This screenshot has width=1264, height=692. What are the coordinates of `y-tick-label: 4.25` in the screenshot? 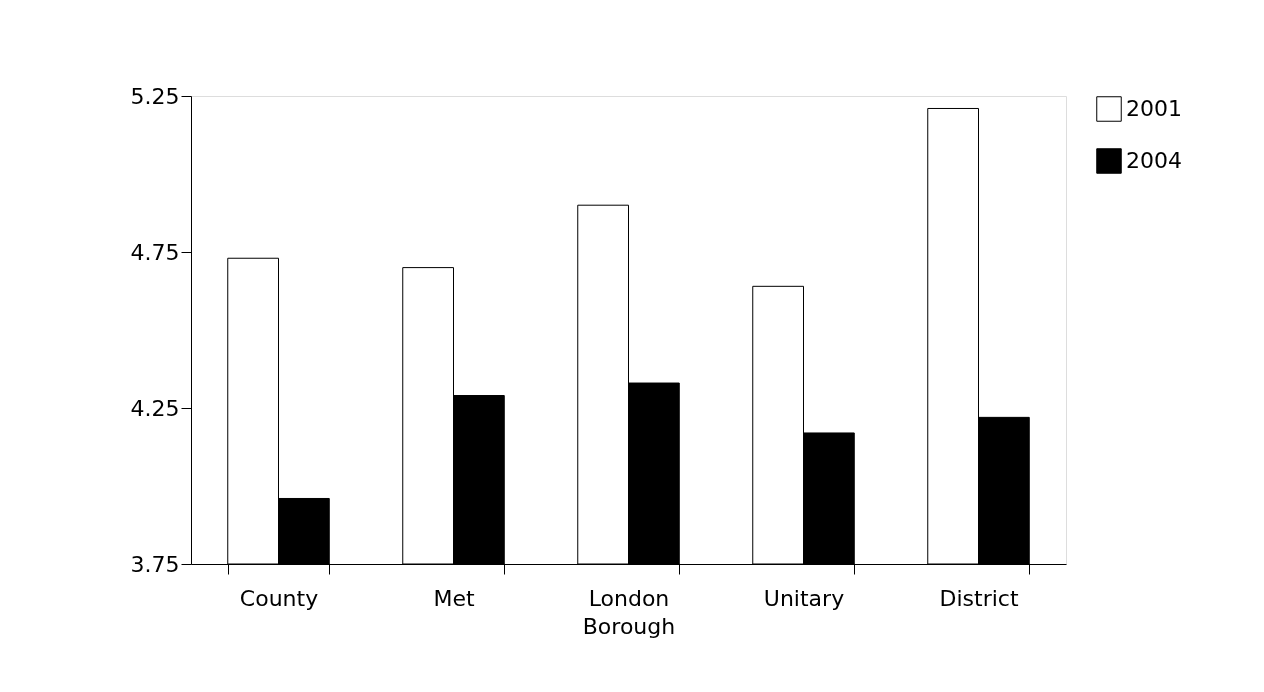 It's located at (155, 408).